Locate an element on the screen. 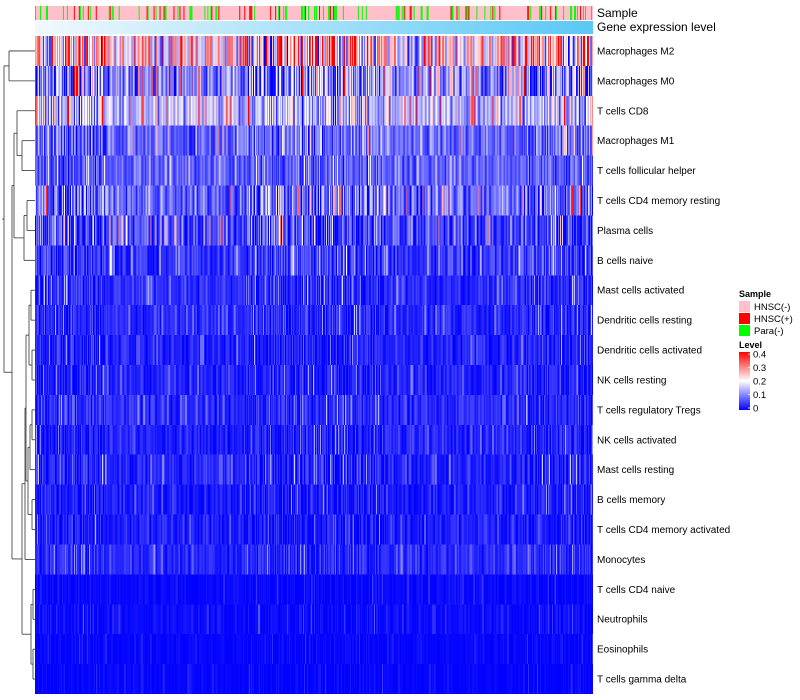 Image resolution: width=800 pixels, height=700 pixels. row-label: Neutrophils is located at coordinates (622, 620).